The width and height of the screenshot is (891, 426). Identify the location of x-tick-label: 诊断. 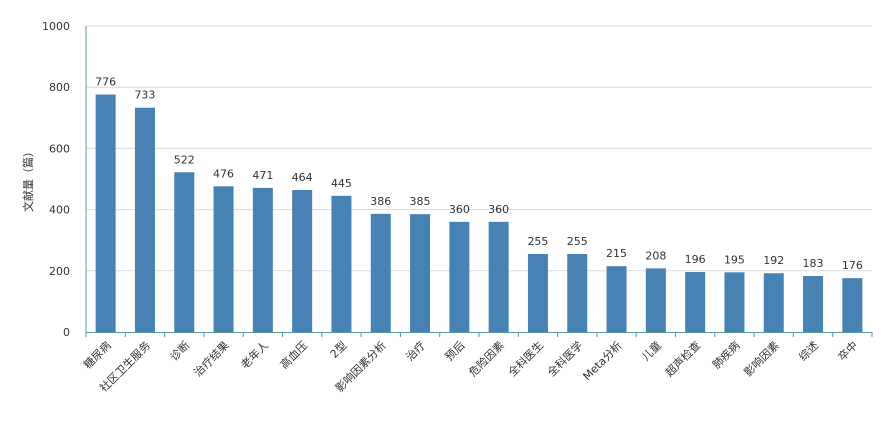
(179, 350).